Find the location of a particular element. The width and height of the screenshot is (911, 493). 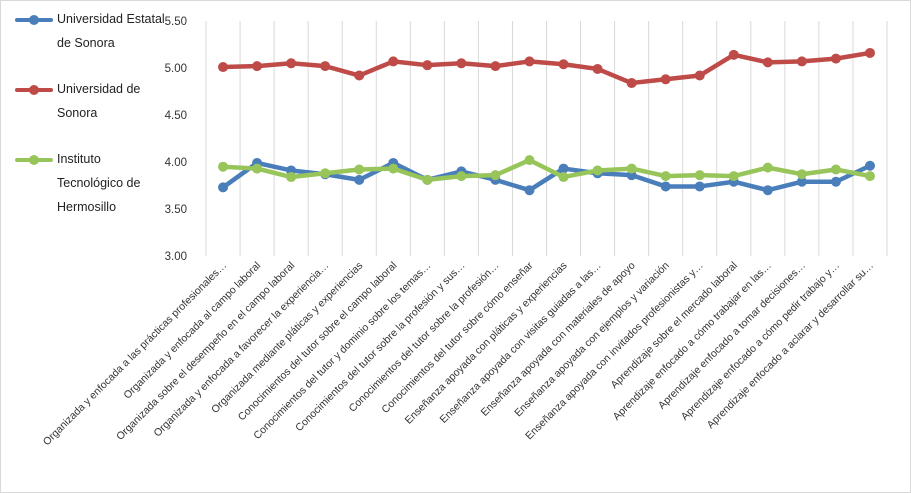

legend-swatch-ues is located at coordinates (34, 20).